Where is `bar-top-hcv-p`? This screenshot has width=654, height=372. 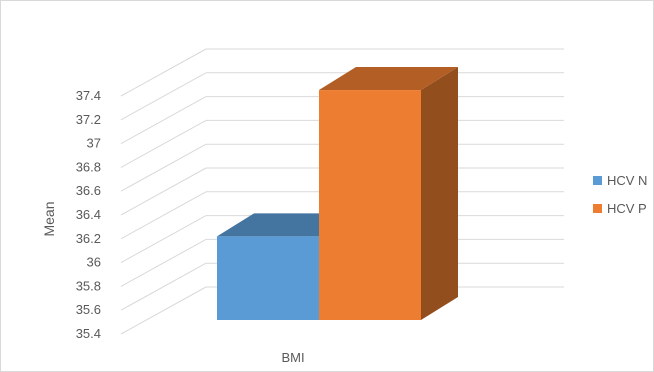 bar-top-hcv-p is located at coordinates (388, 79).